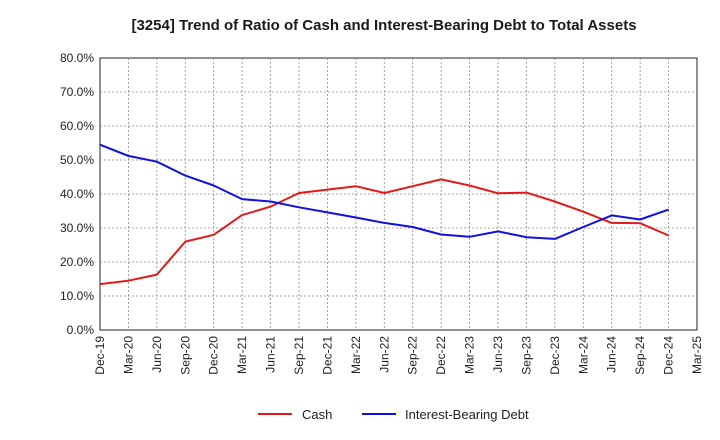 The height and width of the screenshot is (440, 720). I want to click on x-tick-label: Jun-24, so click(612, 354).